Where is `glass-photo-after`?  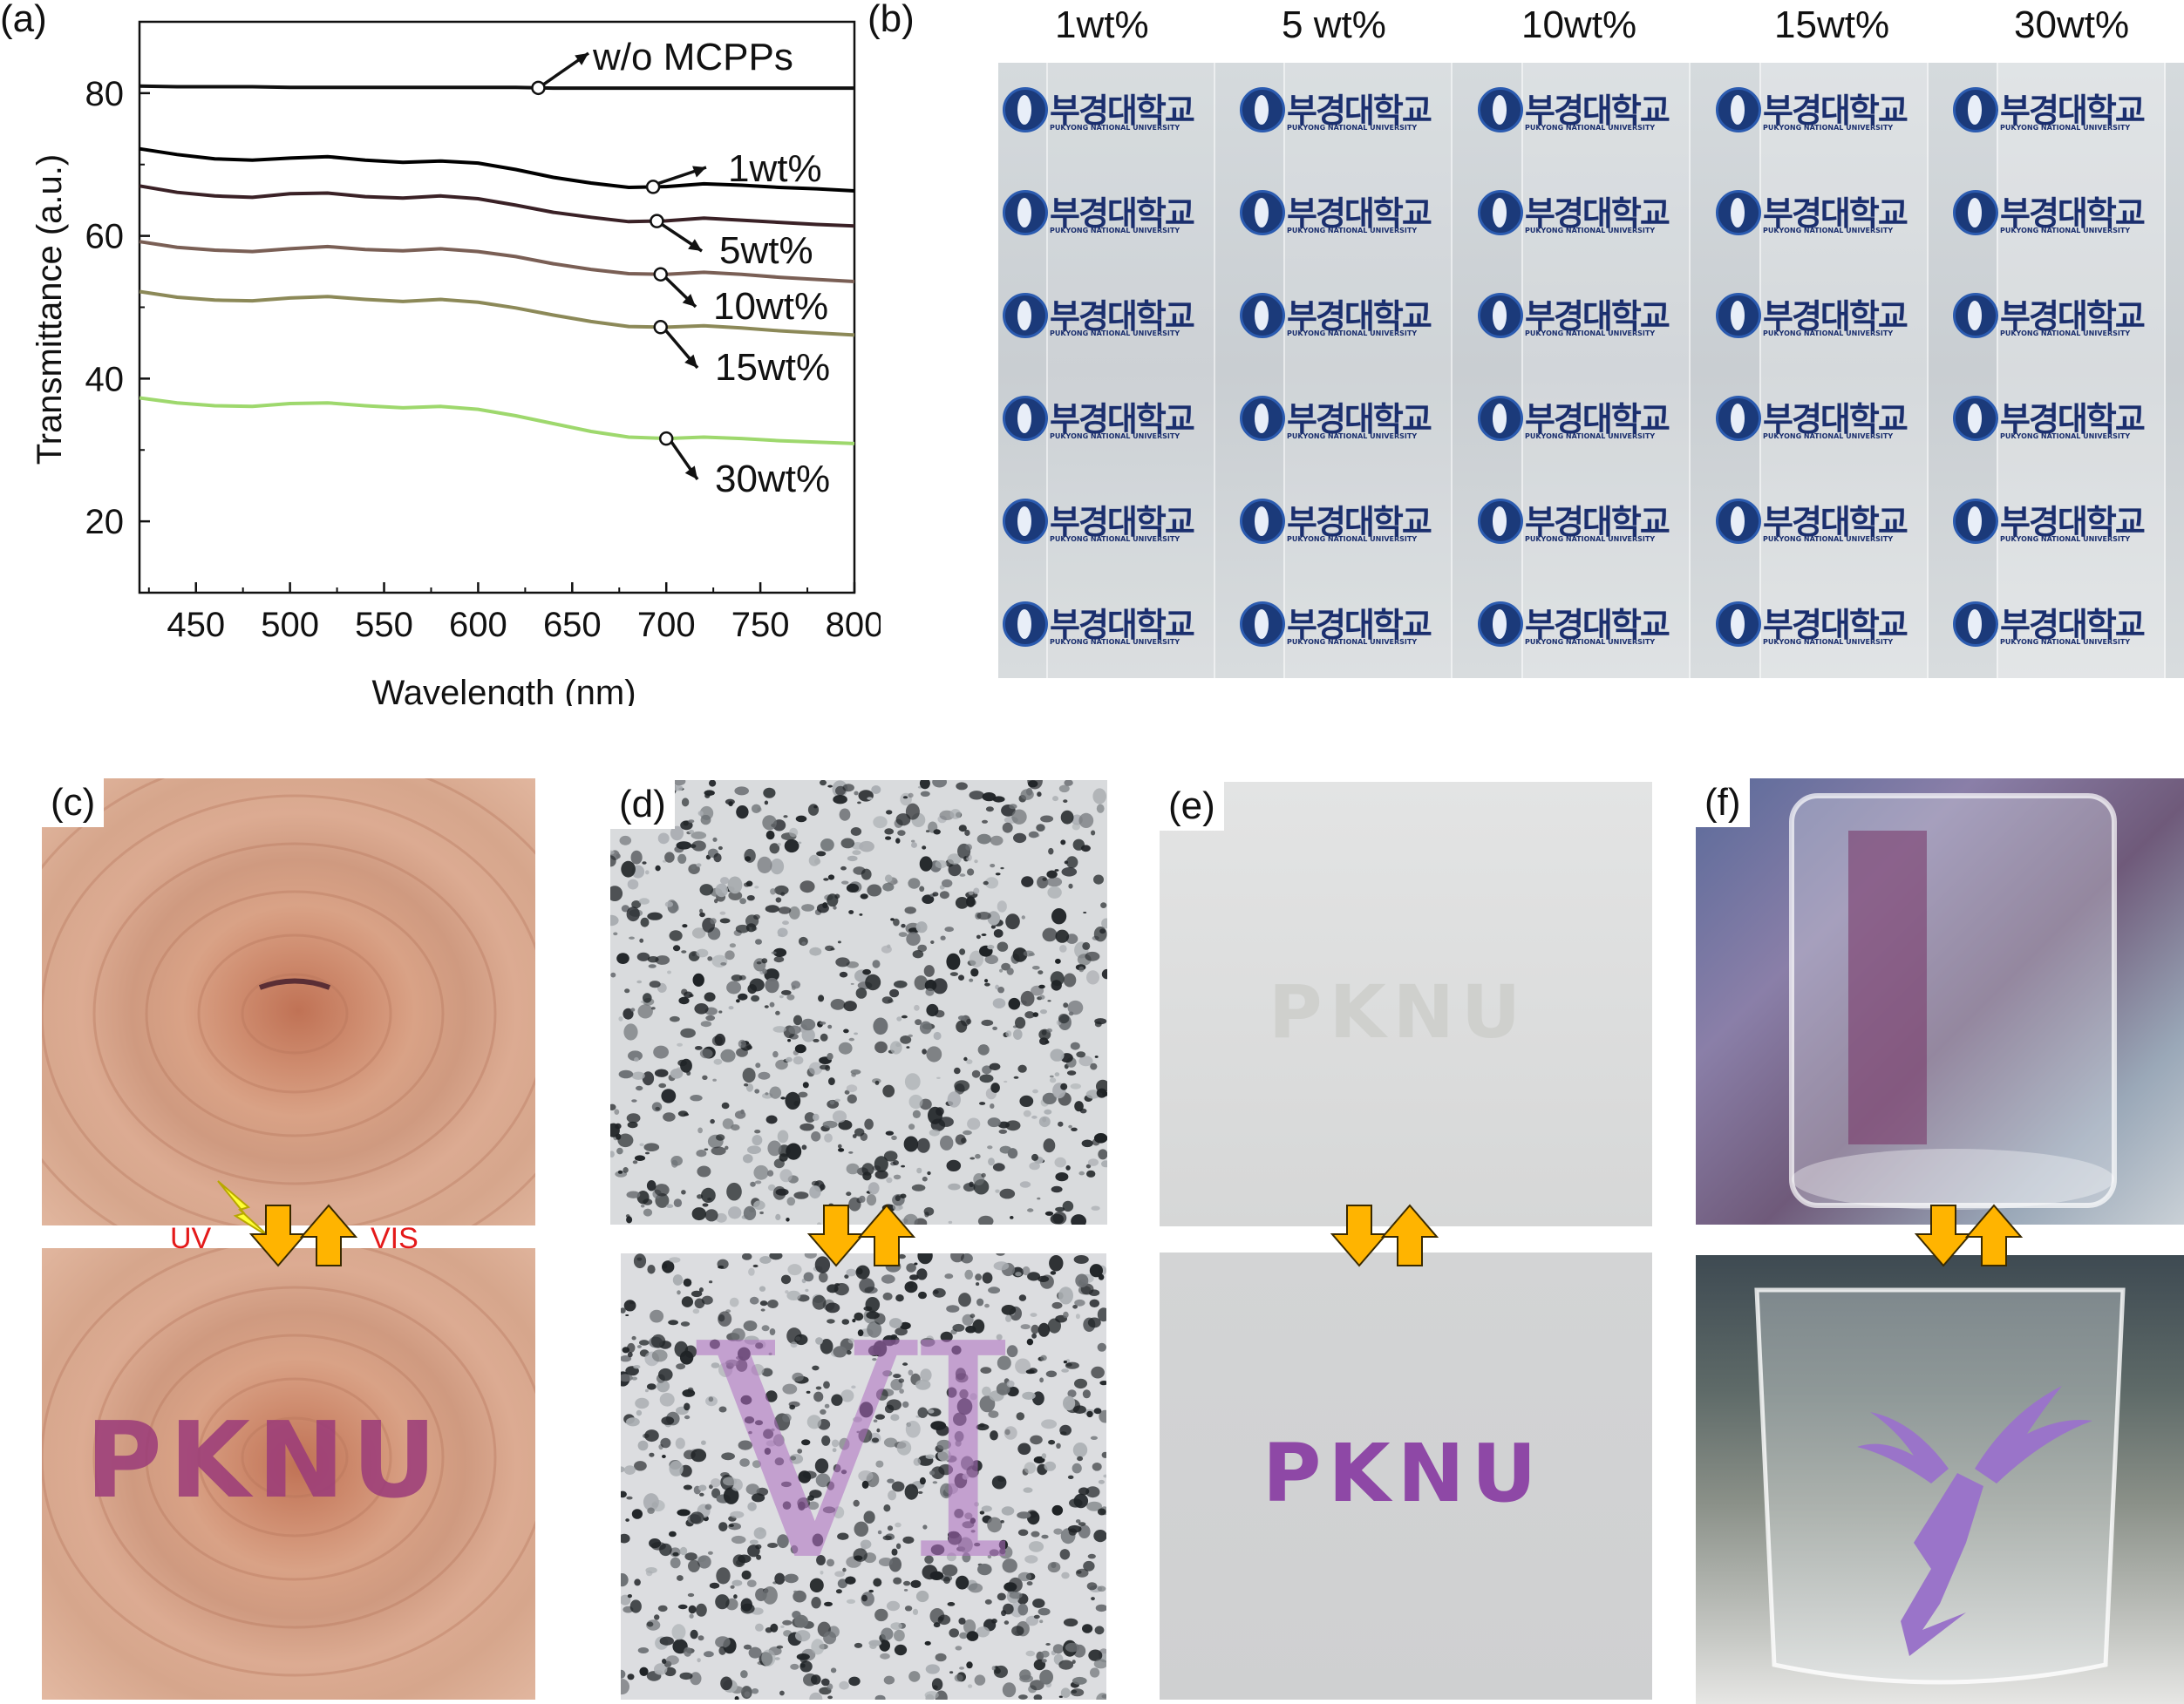
glass-photo-after is located at coordinates (1940, 1479).